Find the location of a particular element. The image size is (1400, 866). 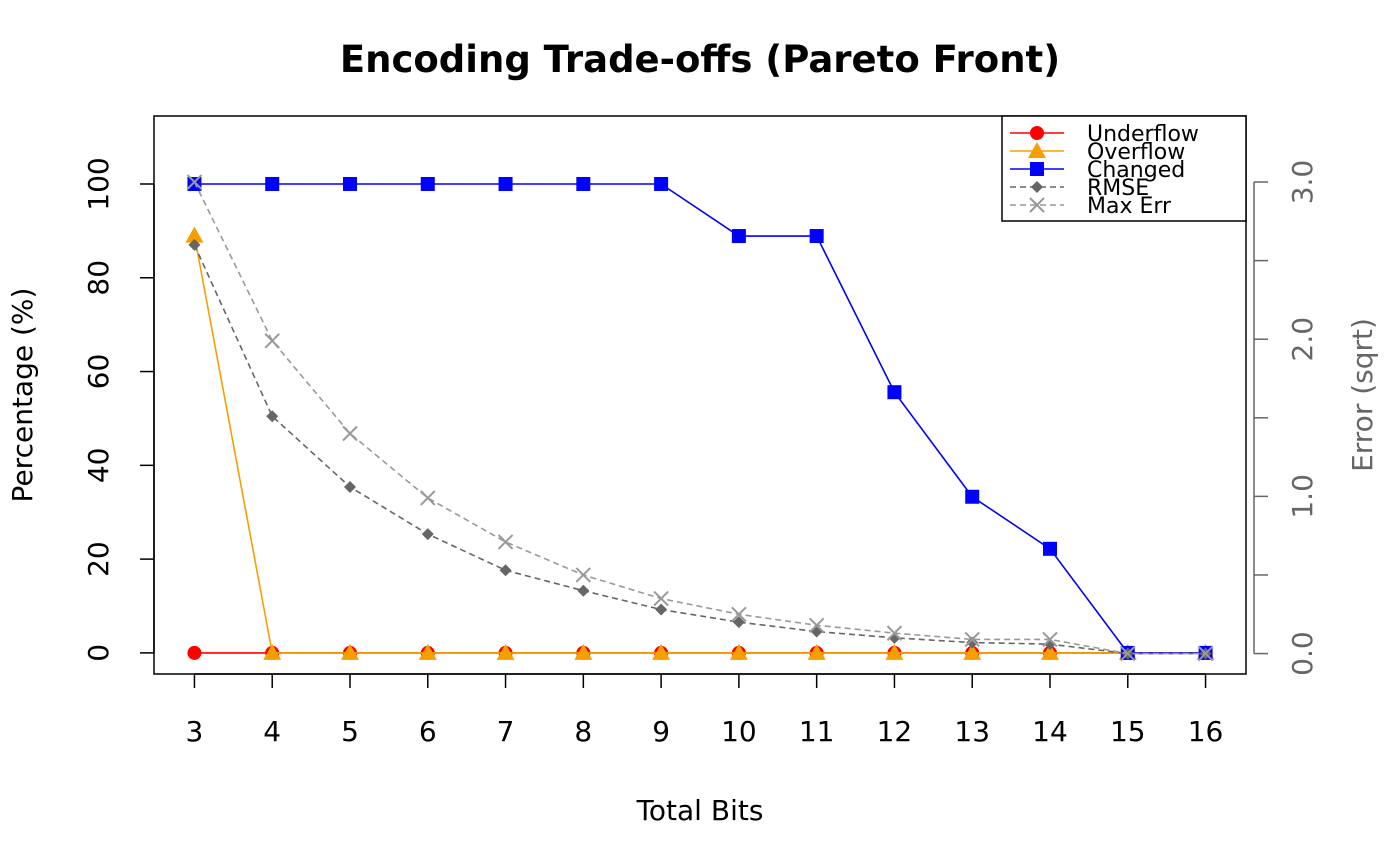

legend-item: Changed is located at coordinates (1097, 170).